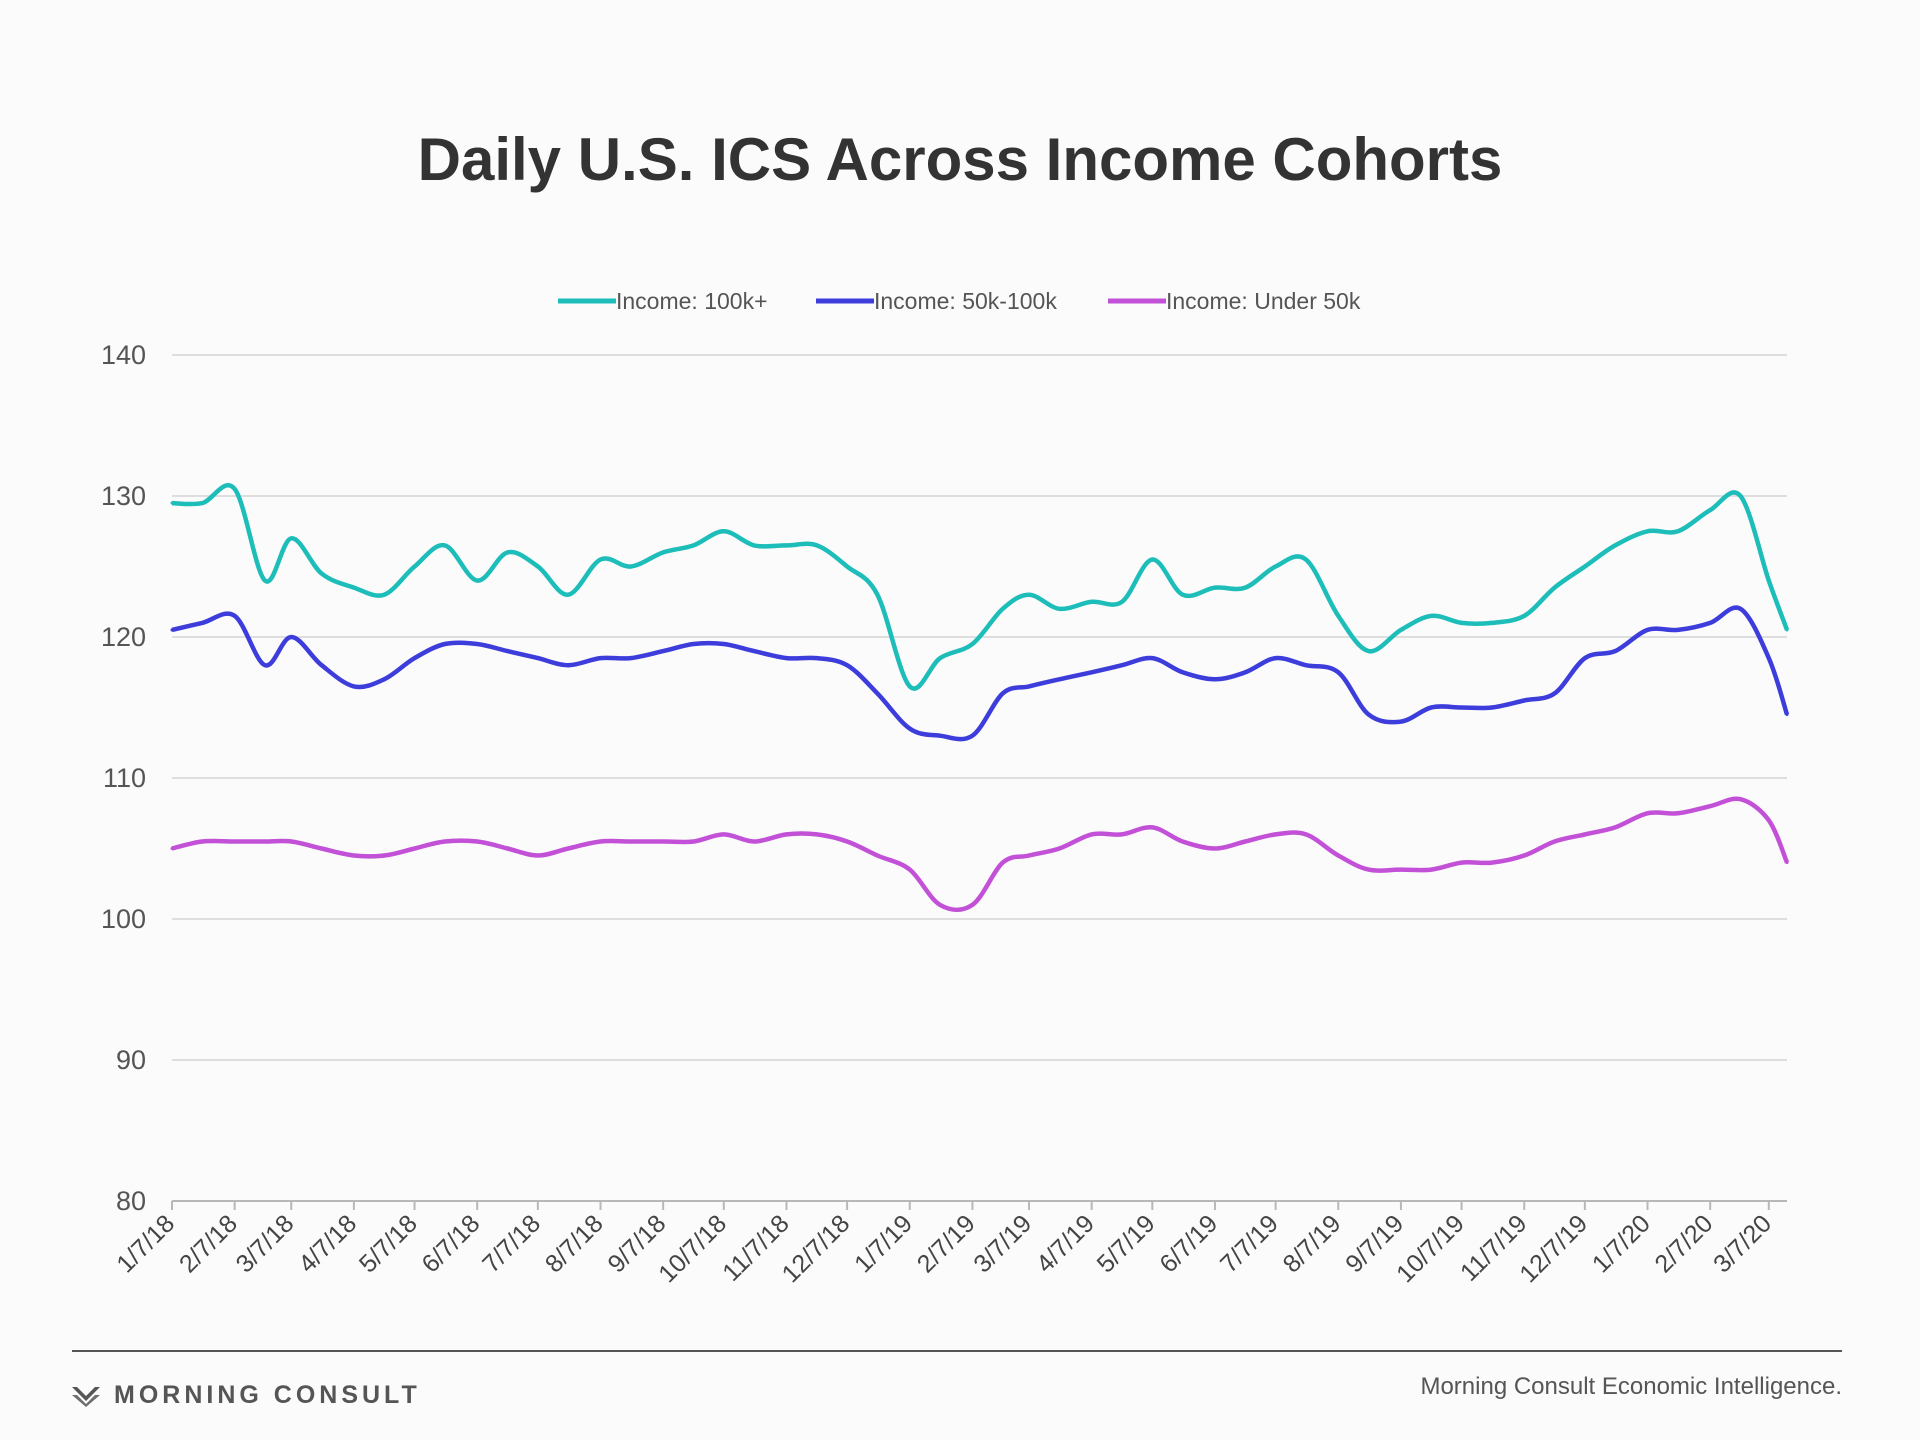 The height and width of the screenshot is (1440, 1920). I want to click on x-tick-label: 3/7/18, so click(265, 1243).